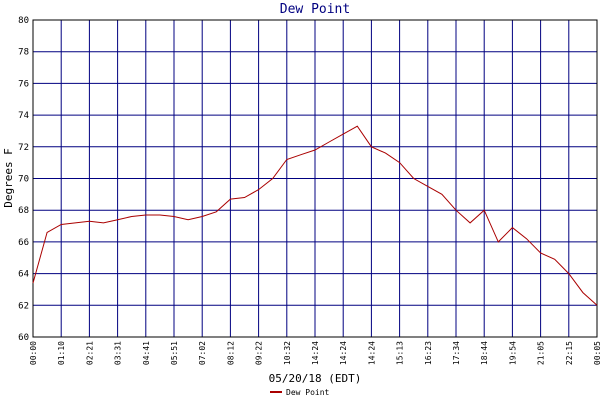 The width and height of the screenshot is (600, 400). Describe the element at coordinates (23, 211) in the screenshot. I see `y-tick-label: 68` at that location.